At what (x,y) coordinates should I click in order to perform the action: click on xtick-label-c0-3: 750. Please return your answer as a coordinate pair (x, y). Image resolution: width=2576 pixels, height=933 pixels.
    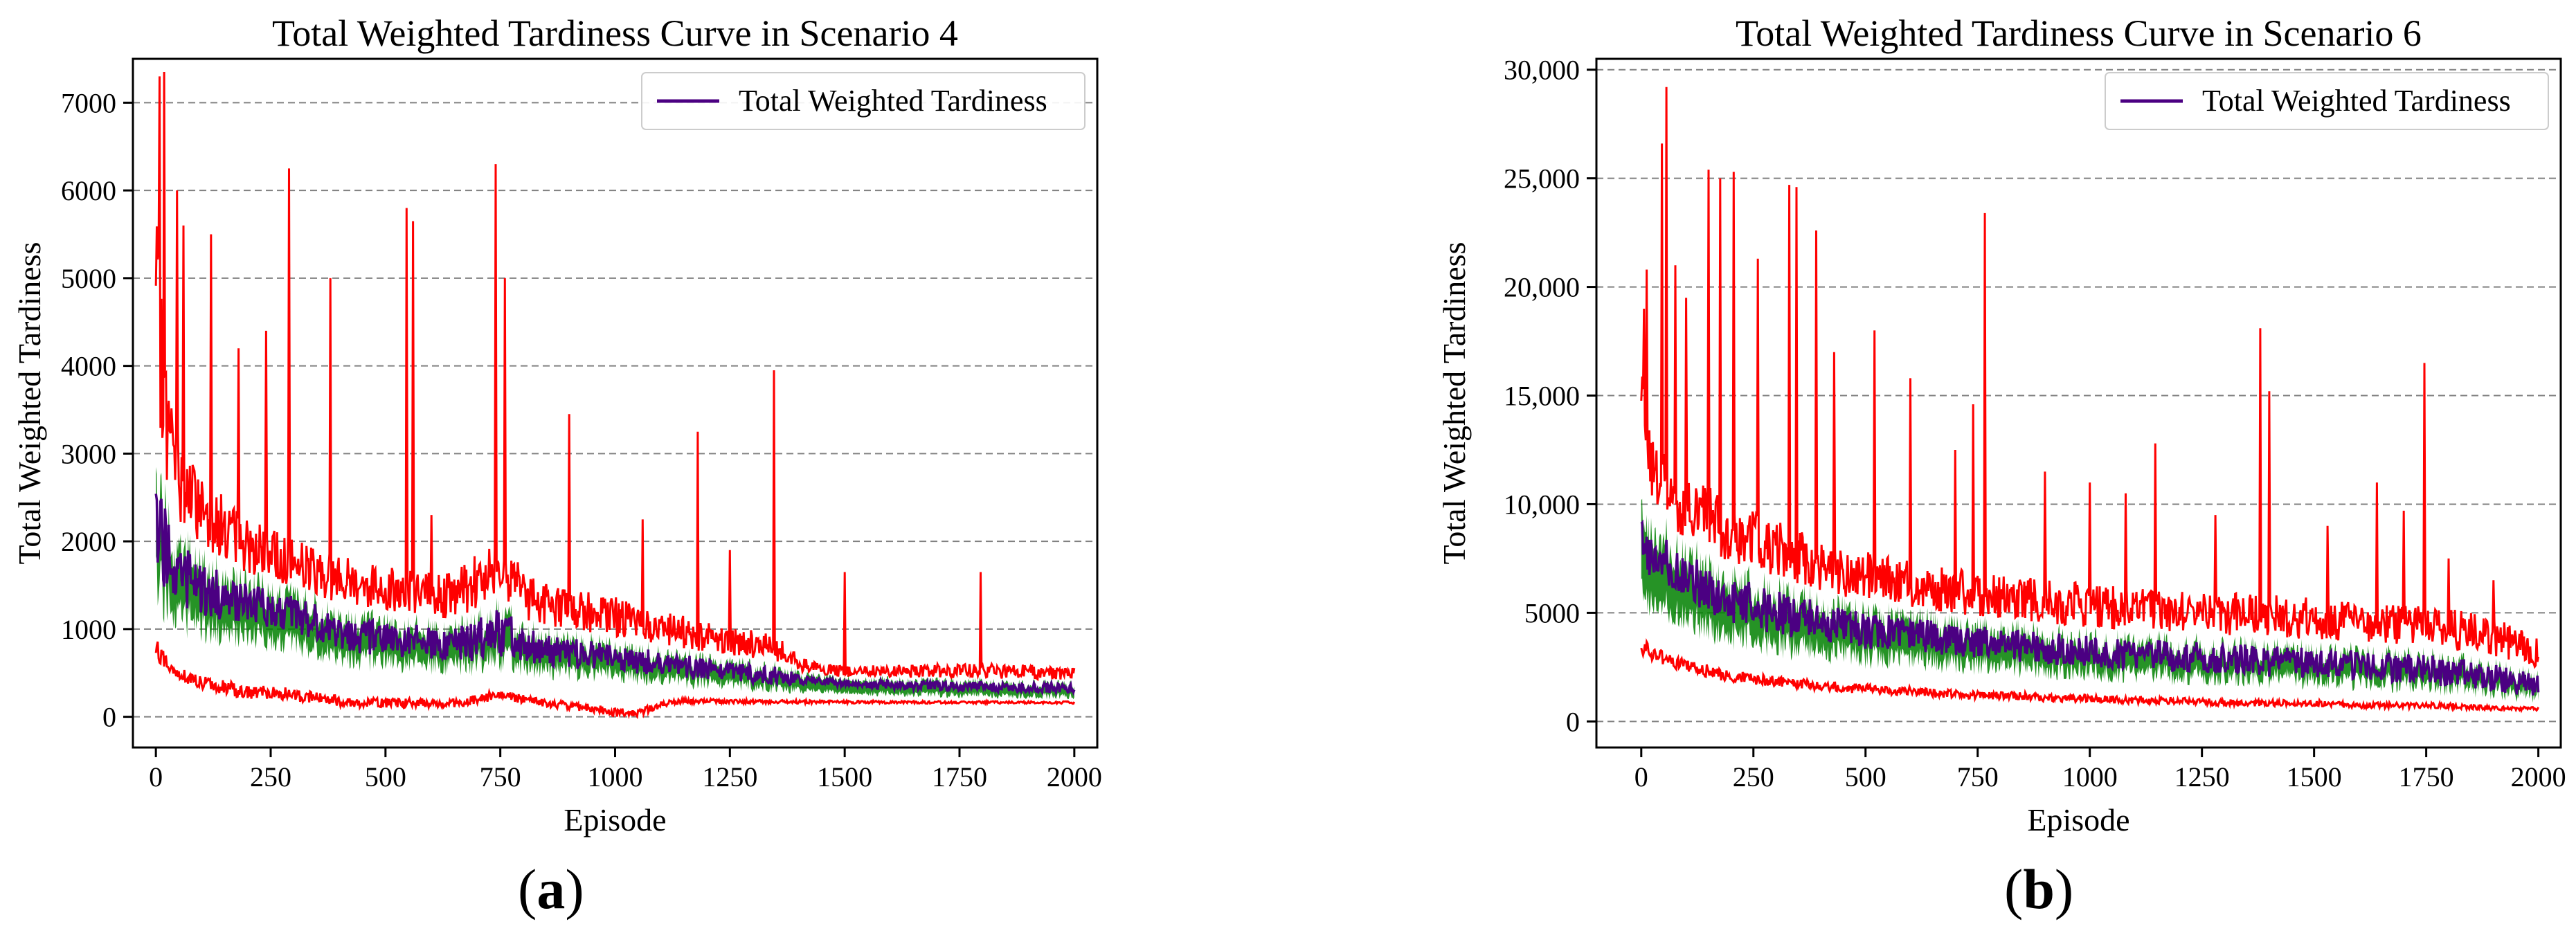
    Looking at the image, I should click on (501, 776).